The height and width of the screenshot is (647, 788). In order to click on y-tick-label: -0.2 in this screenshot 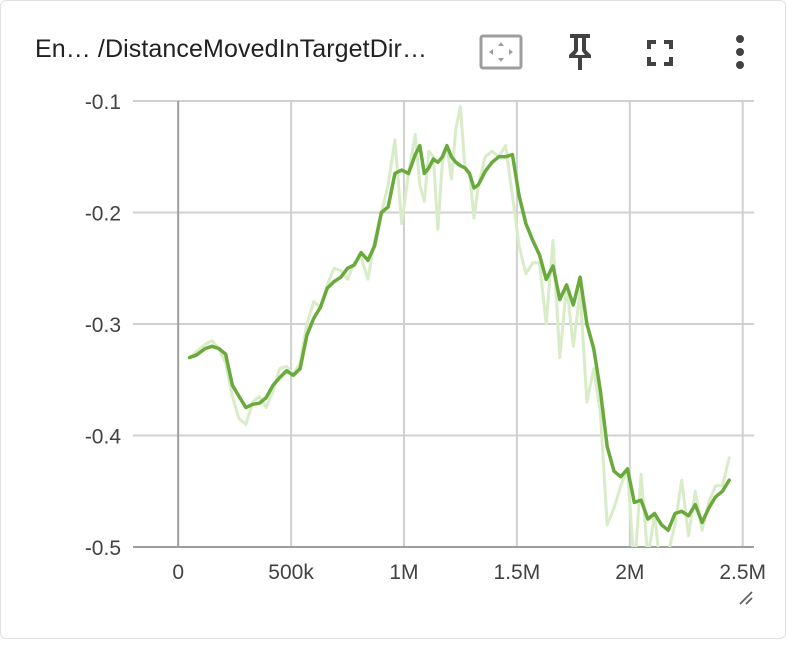, I will do `click(103, 214)`.